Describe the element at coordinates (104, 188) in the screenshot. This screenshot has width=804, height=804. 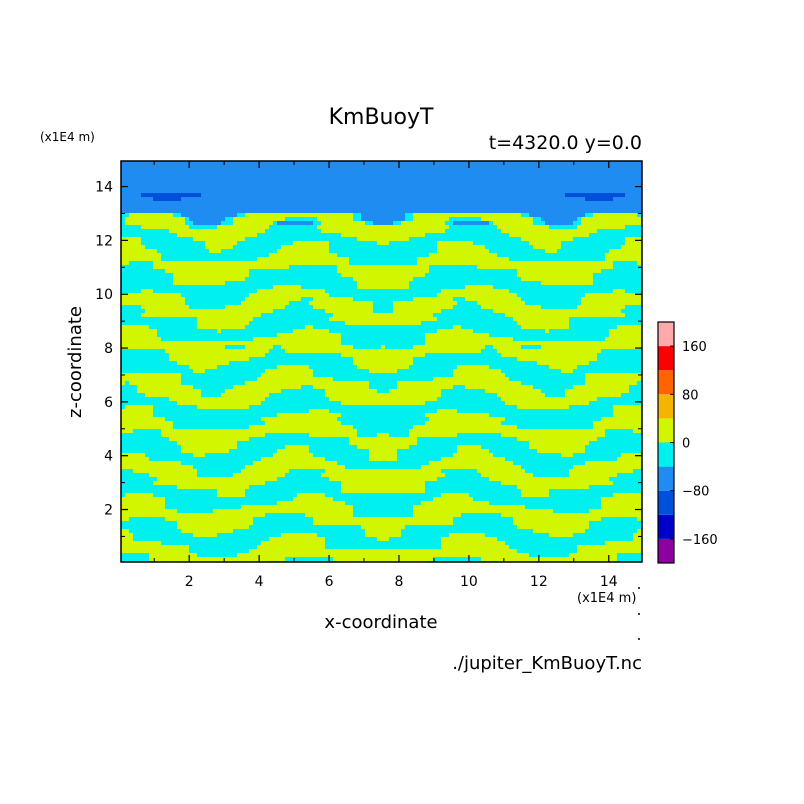
I see `y-tick-label: 14` at that location.